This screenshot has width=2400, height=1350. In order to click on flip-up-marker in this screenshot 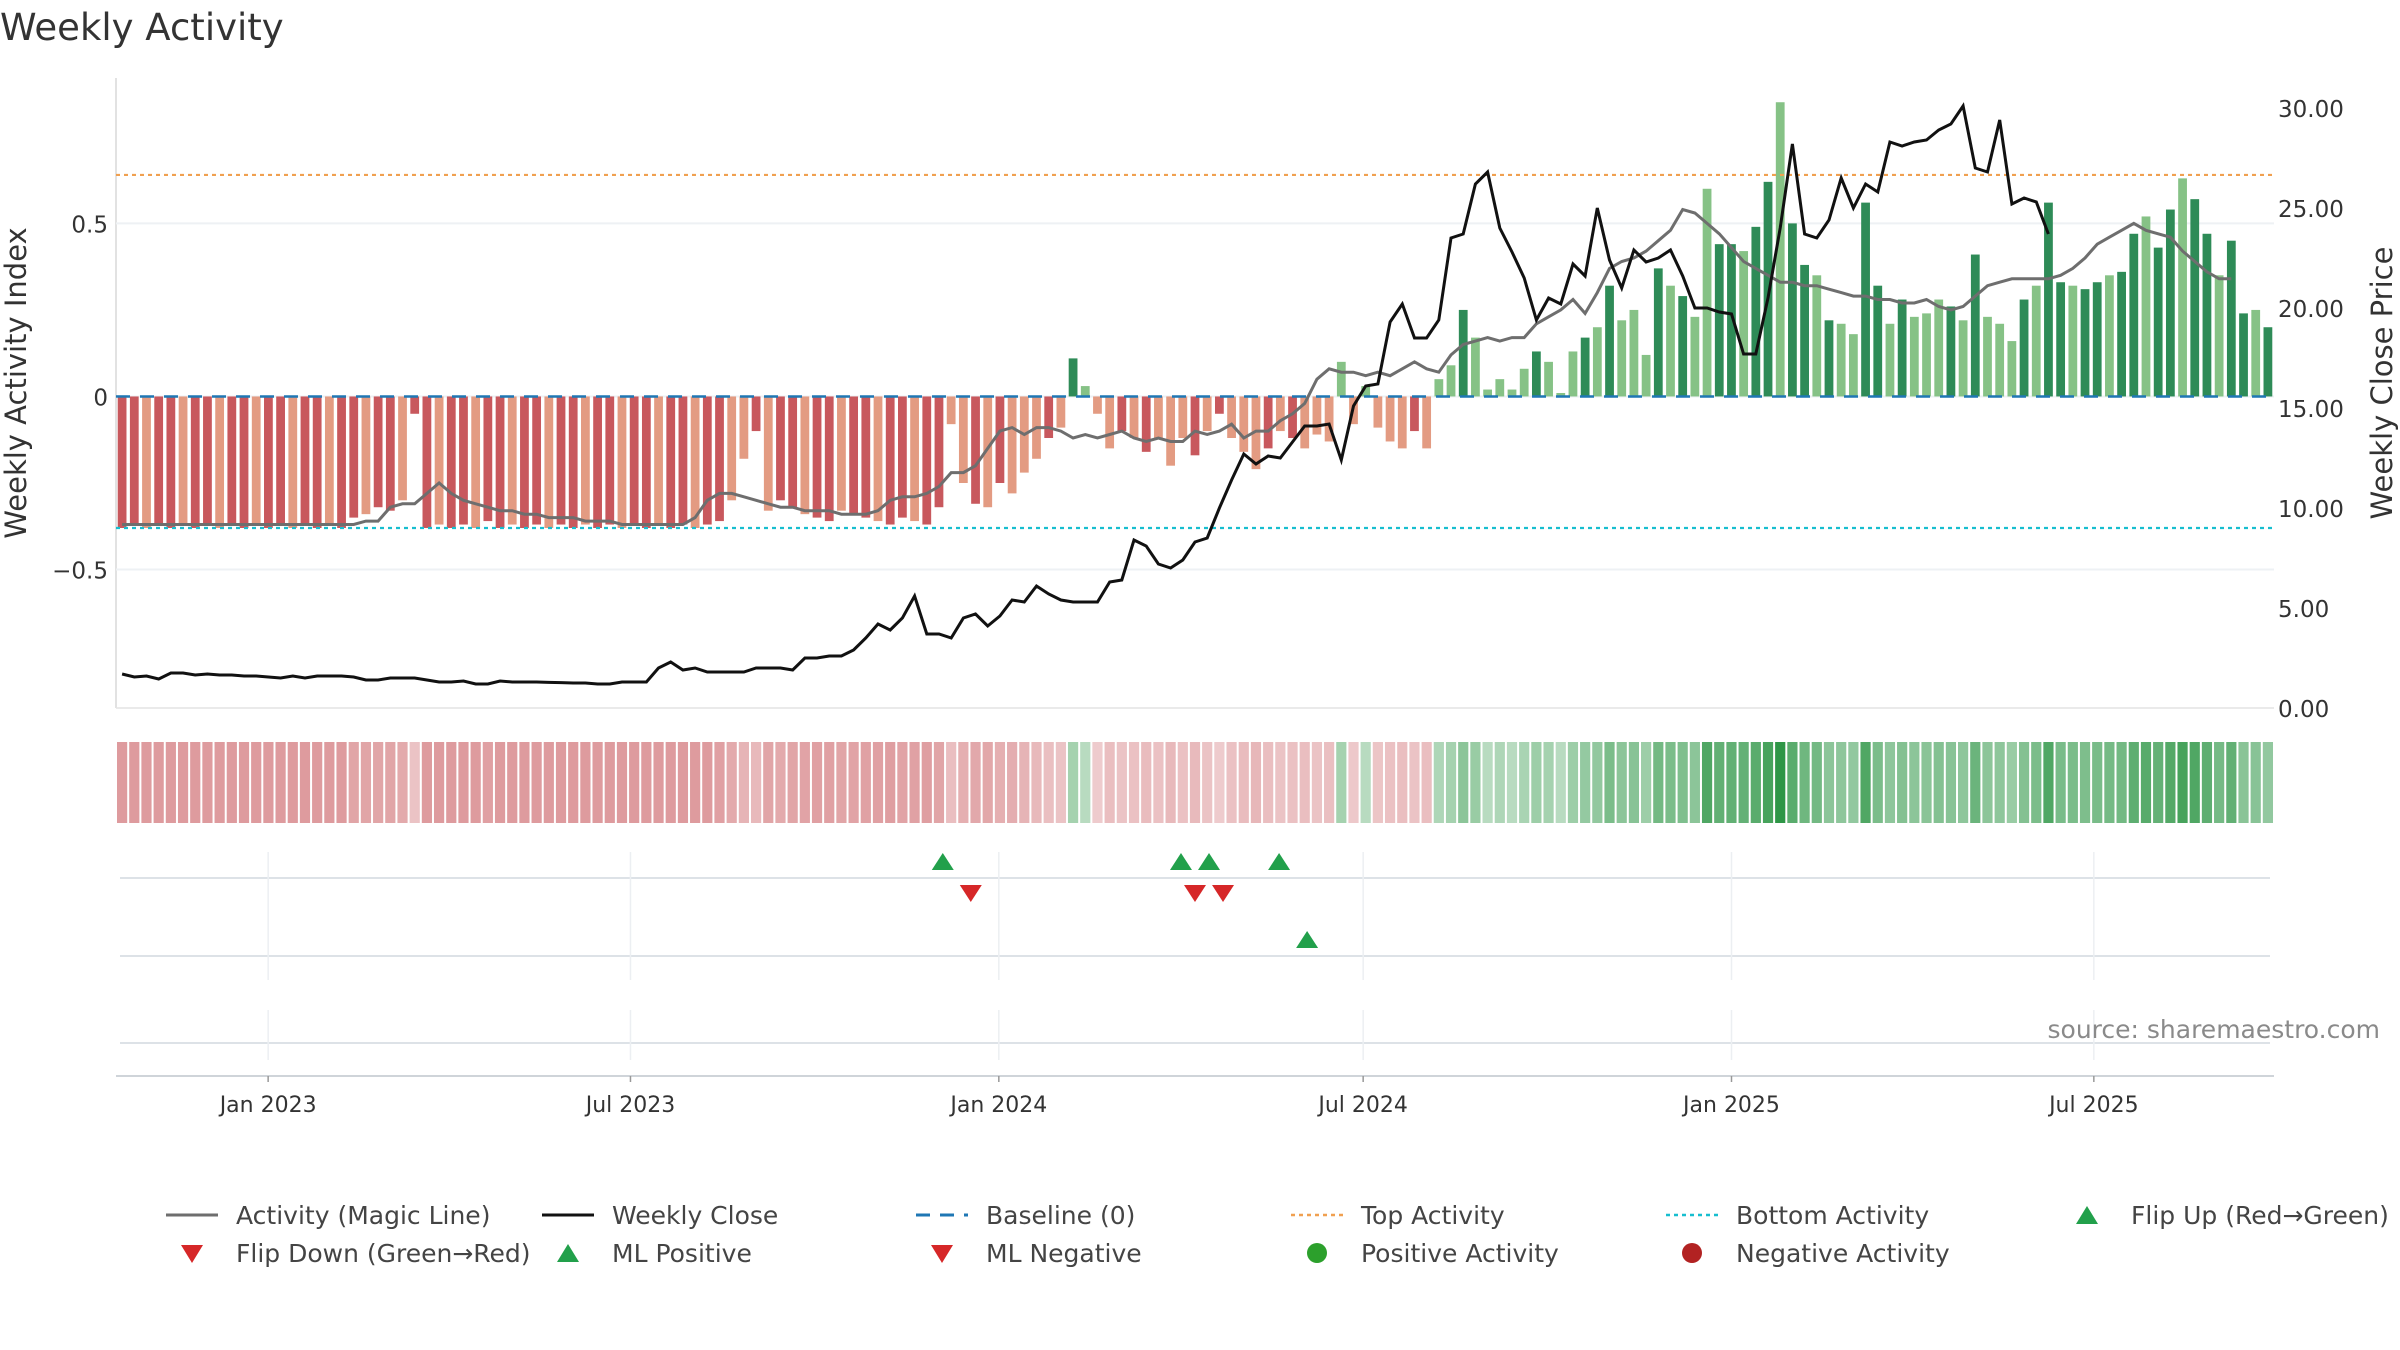, I will do `click(1209, 861)`.